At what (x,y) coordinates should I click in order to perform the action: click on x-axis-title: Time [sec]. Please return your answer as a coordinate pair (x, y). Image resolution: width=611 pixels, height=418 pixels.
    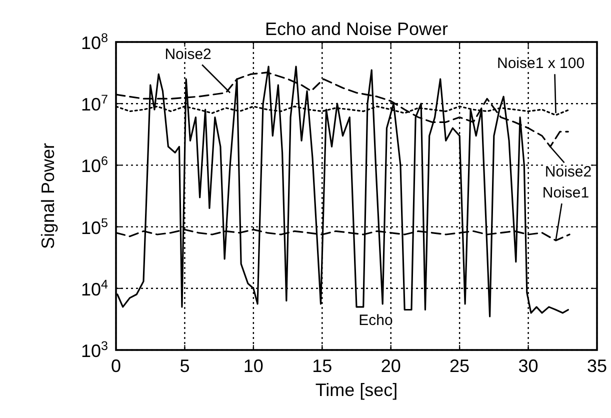
    Looking at the image, I should click on (356, 390).